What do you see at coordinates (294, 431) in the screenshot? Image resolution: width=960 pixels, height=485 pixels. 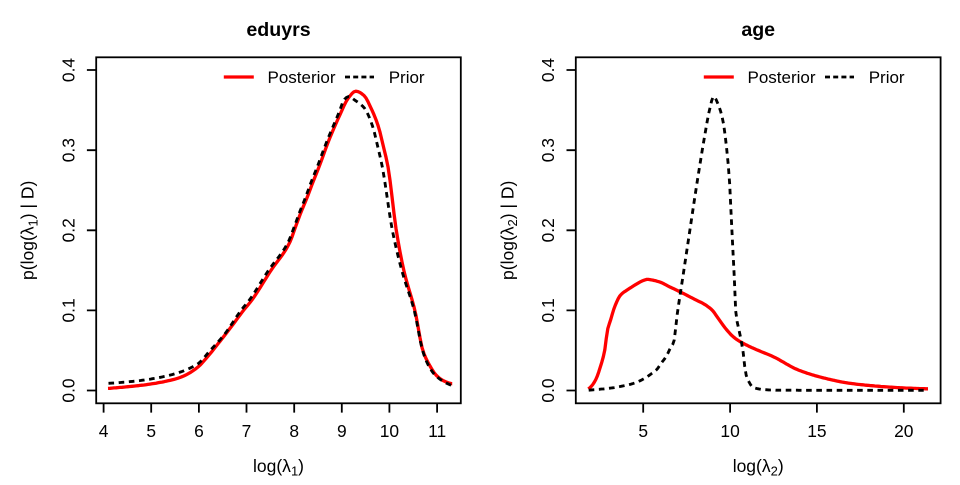 I see `svg-text: 8` at bounding box center [294, 431].